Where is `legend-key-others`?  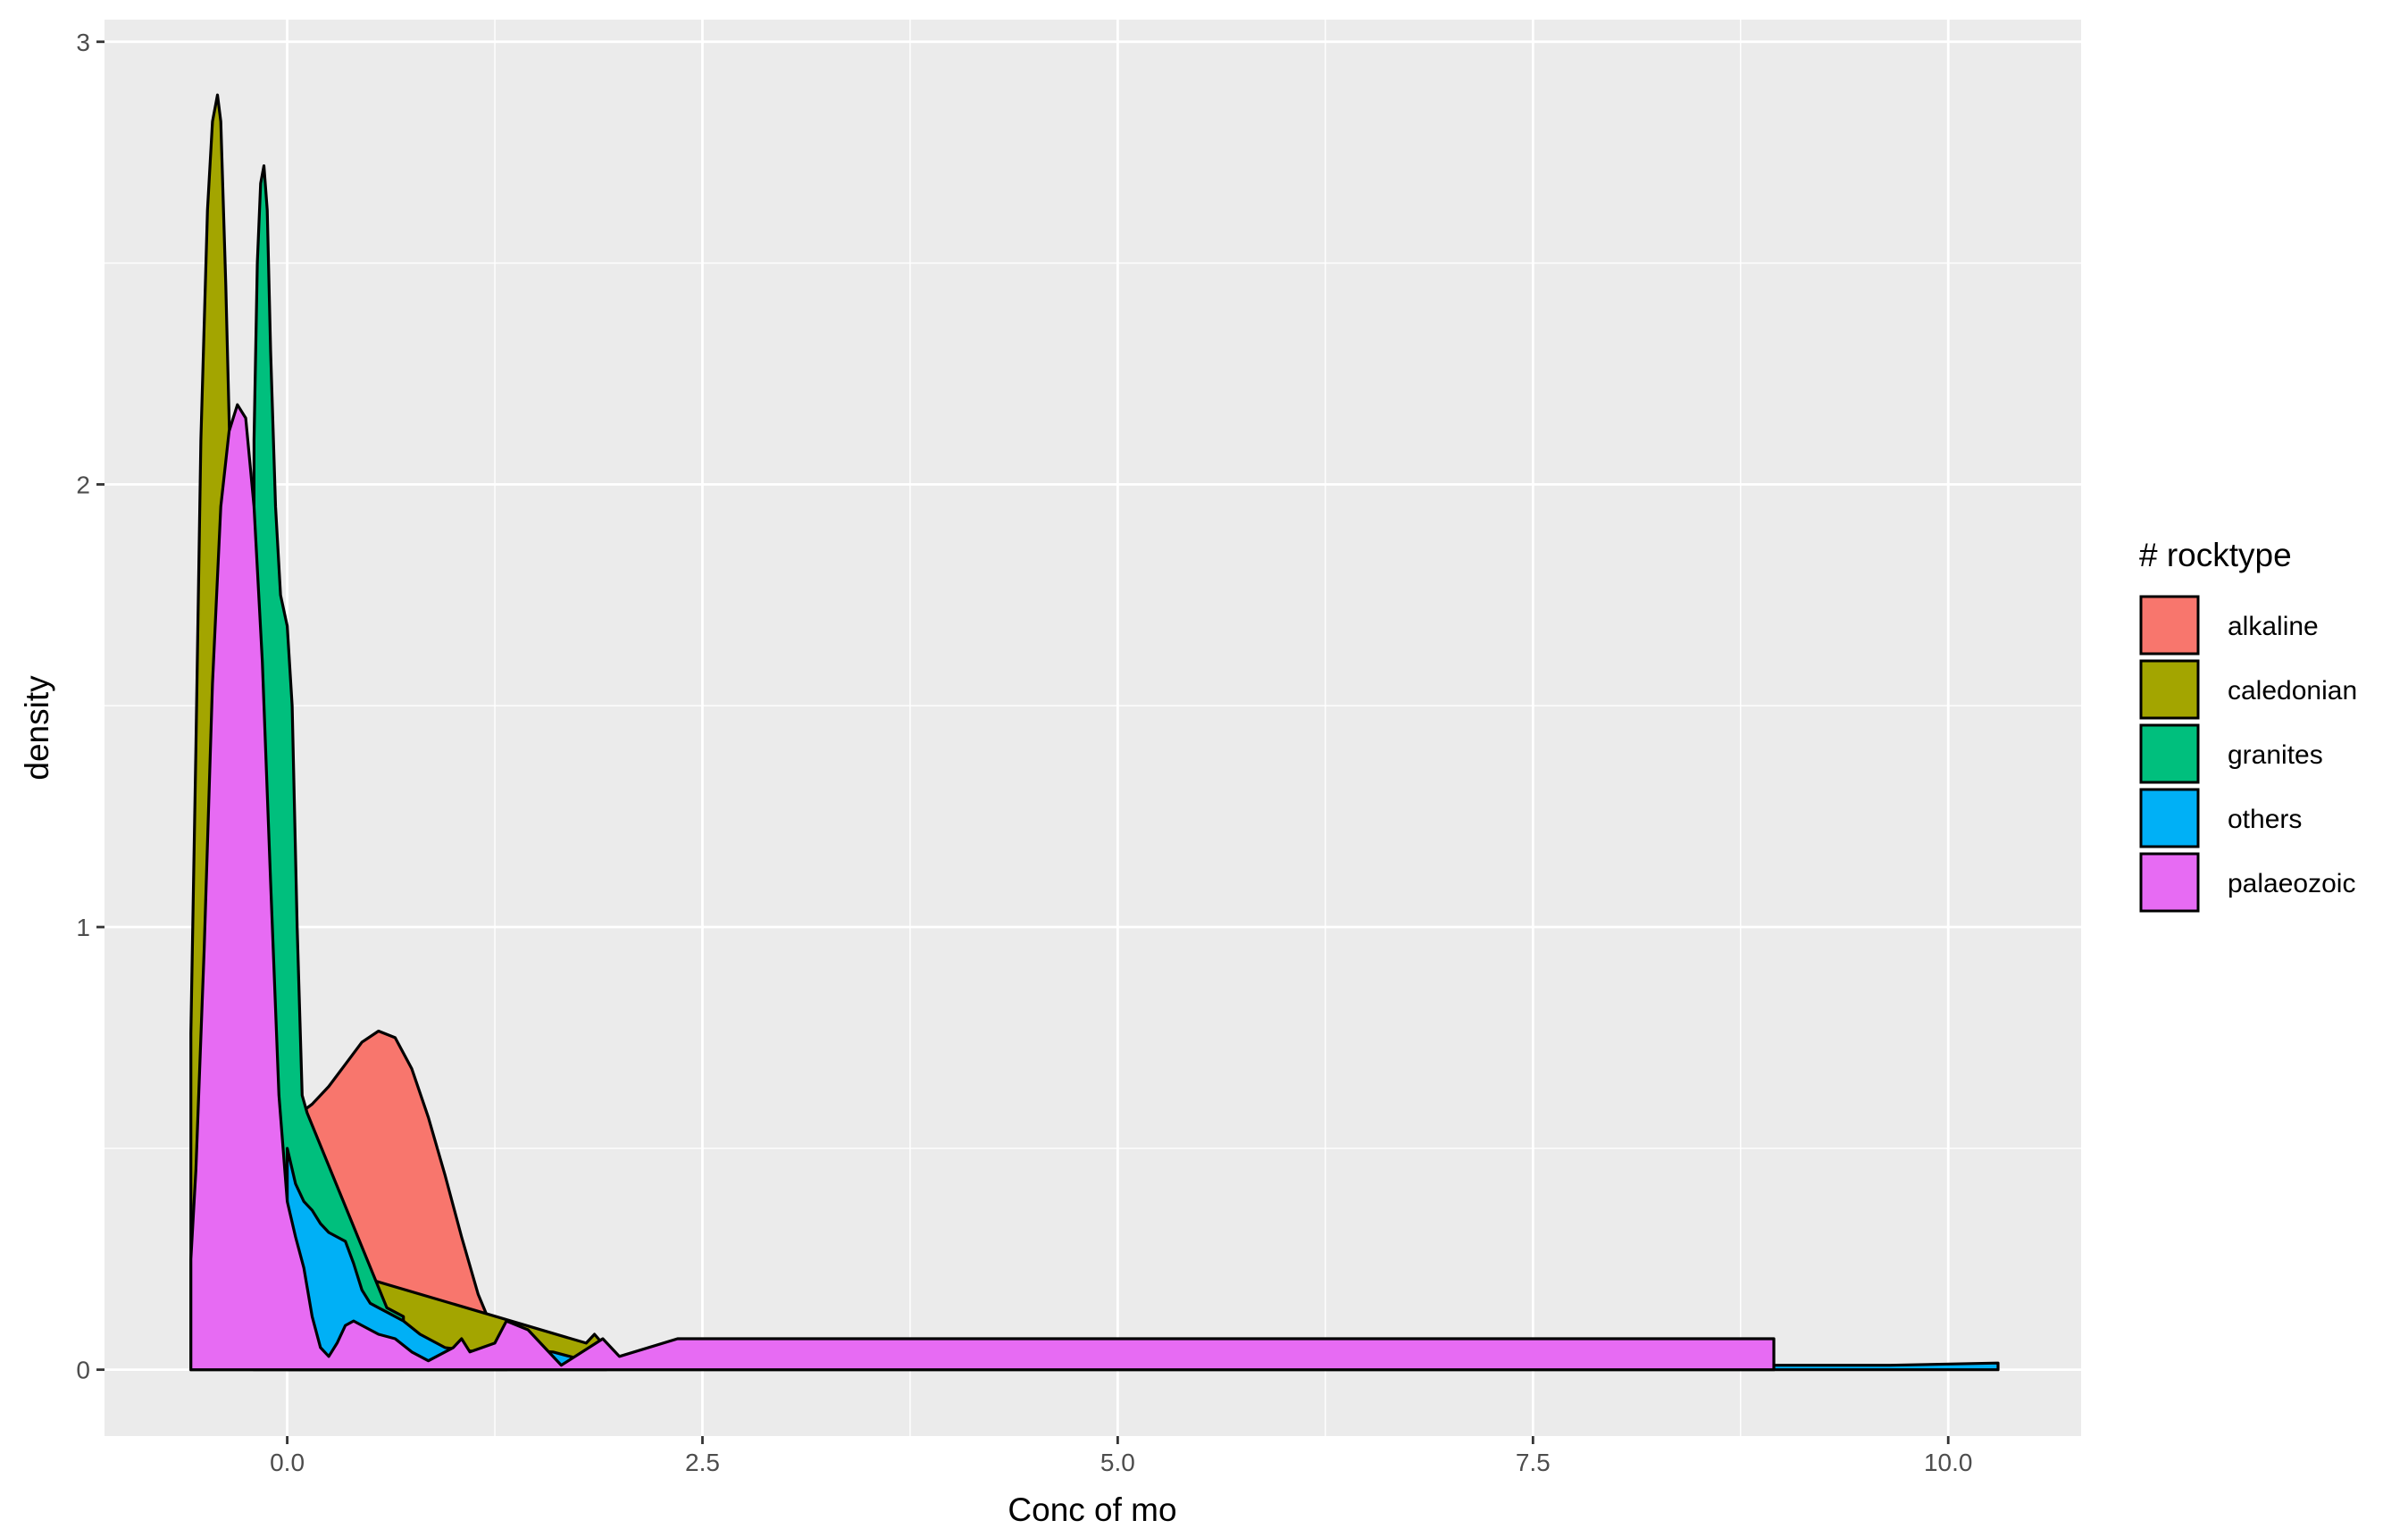
legend-key-others is located at coordinates (2169, 818).